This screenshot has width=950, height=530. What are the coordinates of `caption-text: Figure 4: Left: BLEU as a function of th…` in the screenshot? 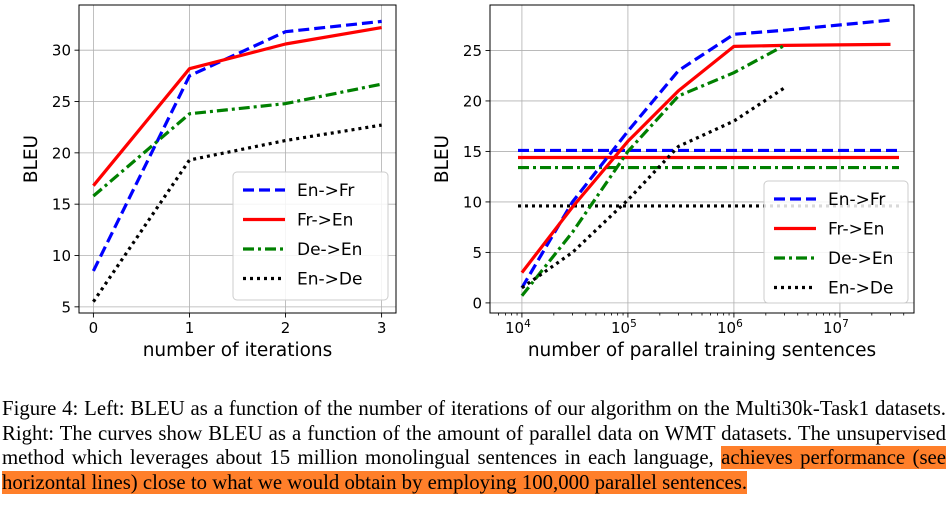 It's located at (474, 433).